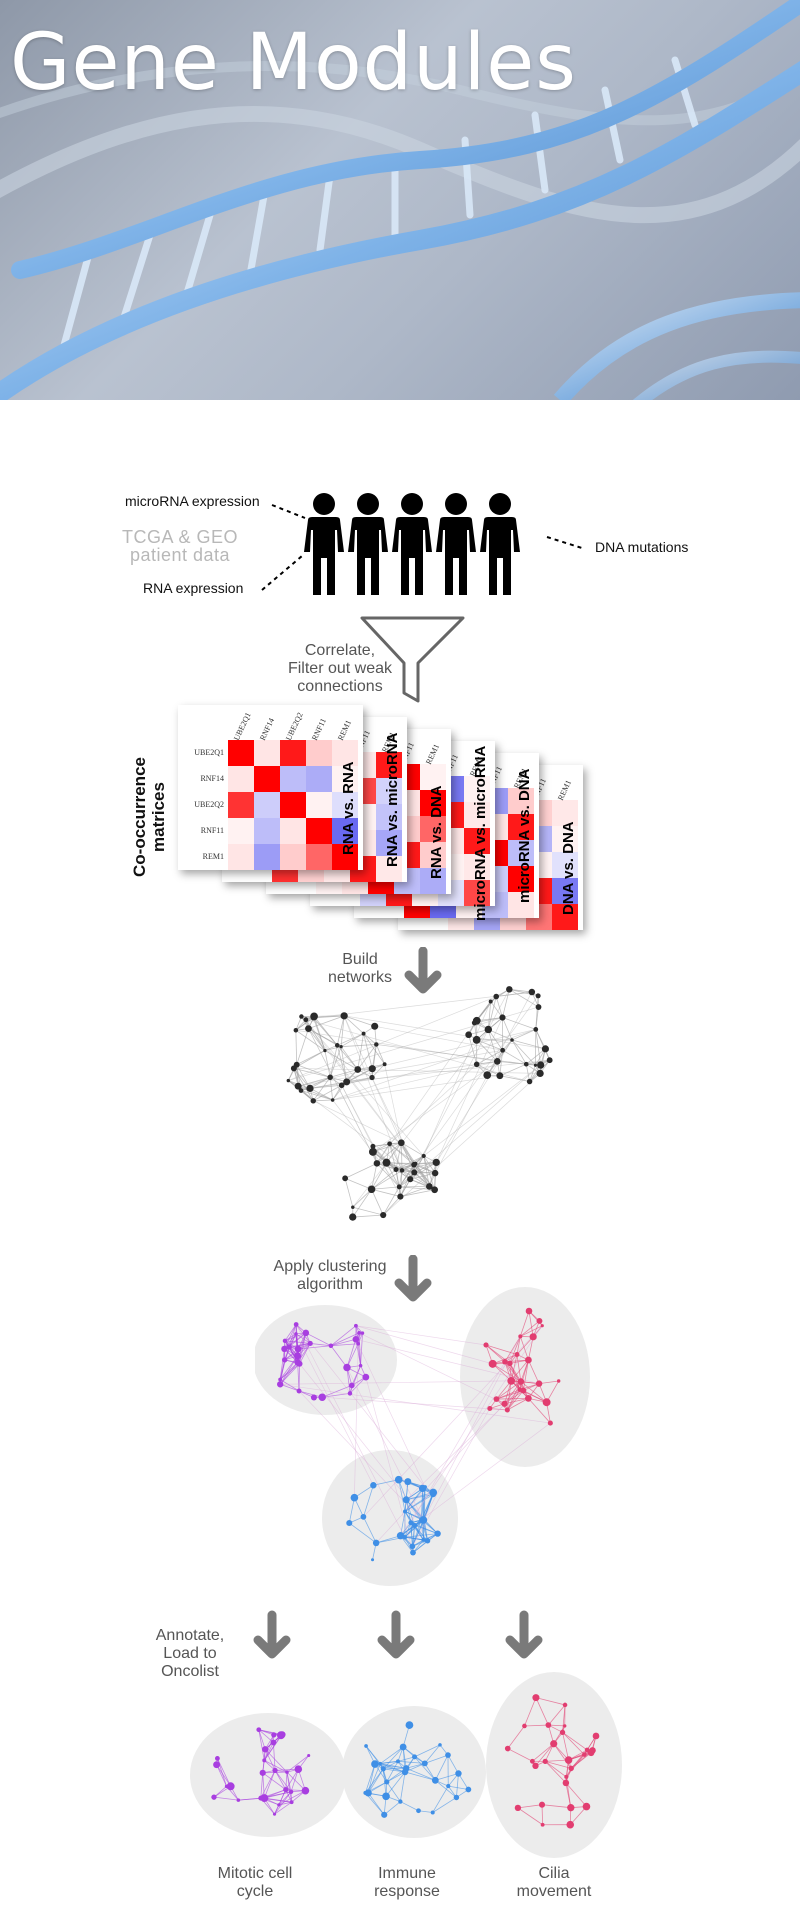 The width and height of the screenshot is (800, 1920). I want to click on matrix-column-label: RNF11, so click(319, 729).